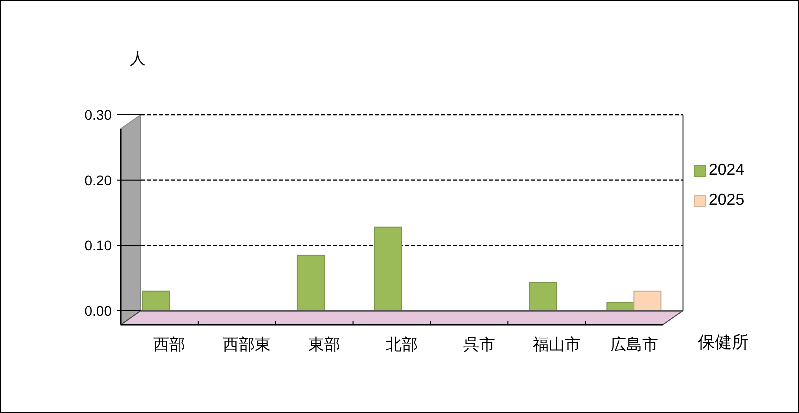  Describe the element at coordinates (247, 345) in the screenshot. I see `x-tick-label: 西部東` at that location.